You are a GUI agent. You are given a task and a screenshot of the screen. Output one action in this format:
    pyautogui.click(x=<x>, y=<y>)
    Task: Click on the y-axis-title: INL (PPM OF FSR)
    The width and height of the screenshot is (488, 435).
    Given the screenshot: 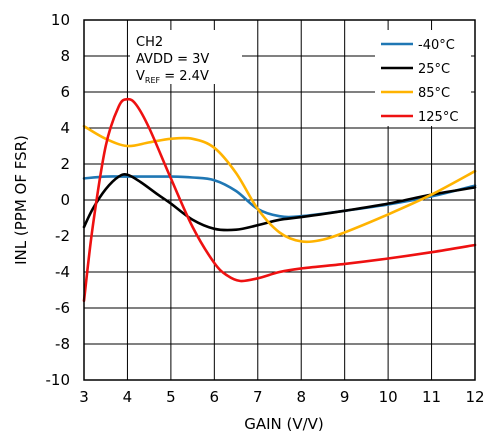 What is the action you would take?
    pyautogui.click(x=21, y=200)
    